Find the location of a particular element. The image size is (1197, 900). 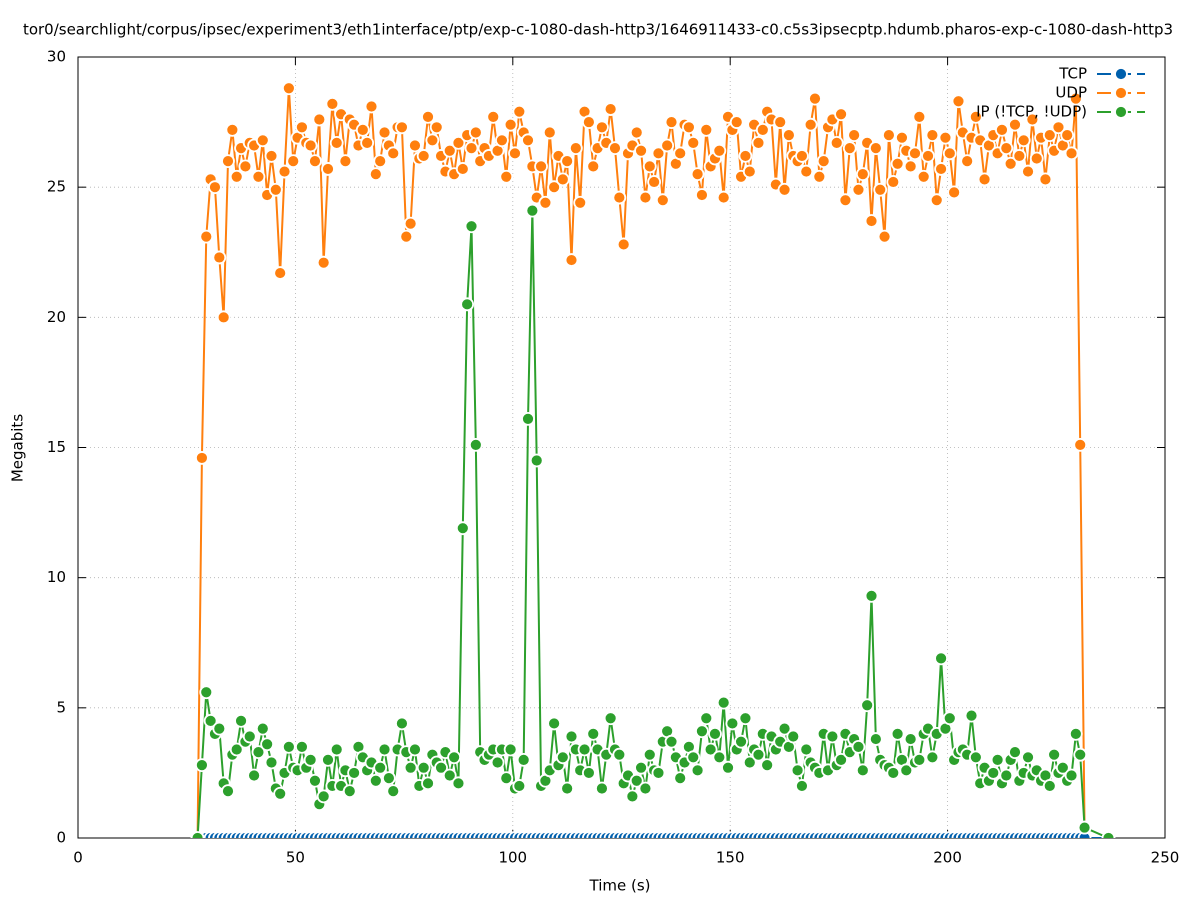

y-tick-label: 20 is located at coordinates (56, 317).